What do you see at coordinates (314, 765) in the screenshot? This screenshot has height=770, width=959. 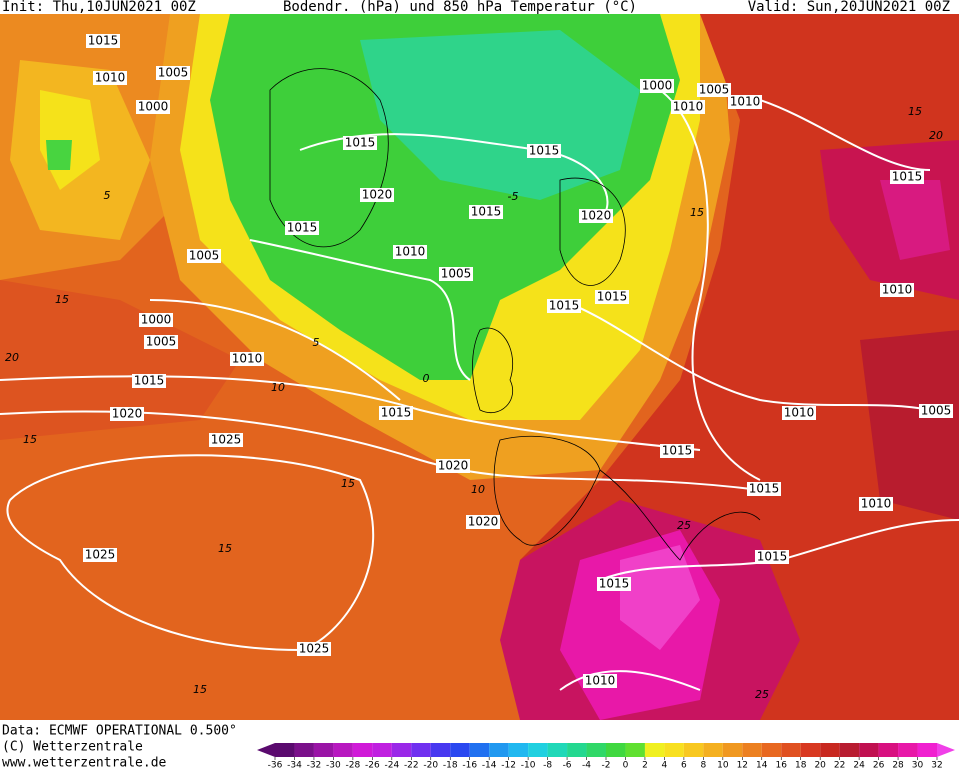 I see `colorbar-tick-label: -32` at bounding box center [314, 765].